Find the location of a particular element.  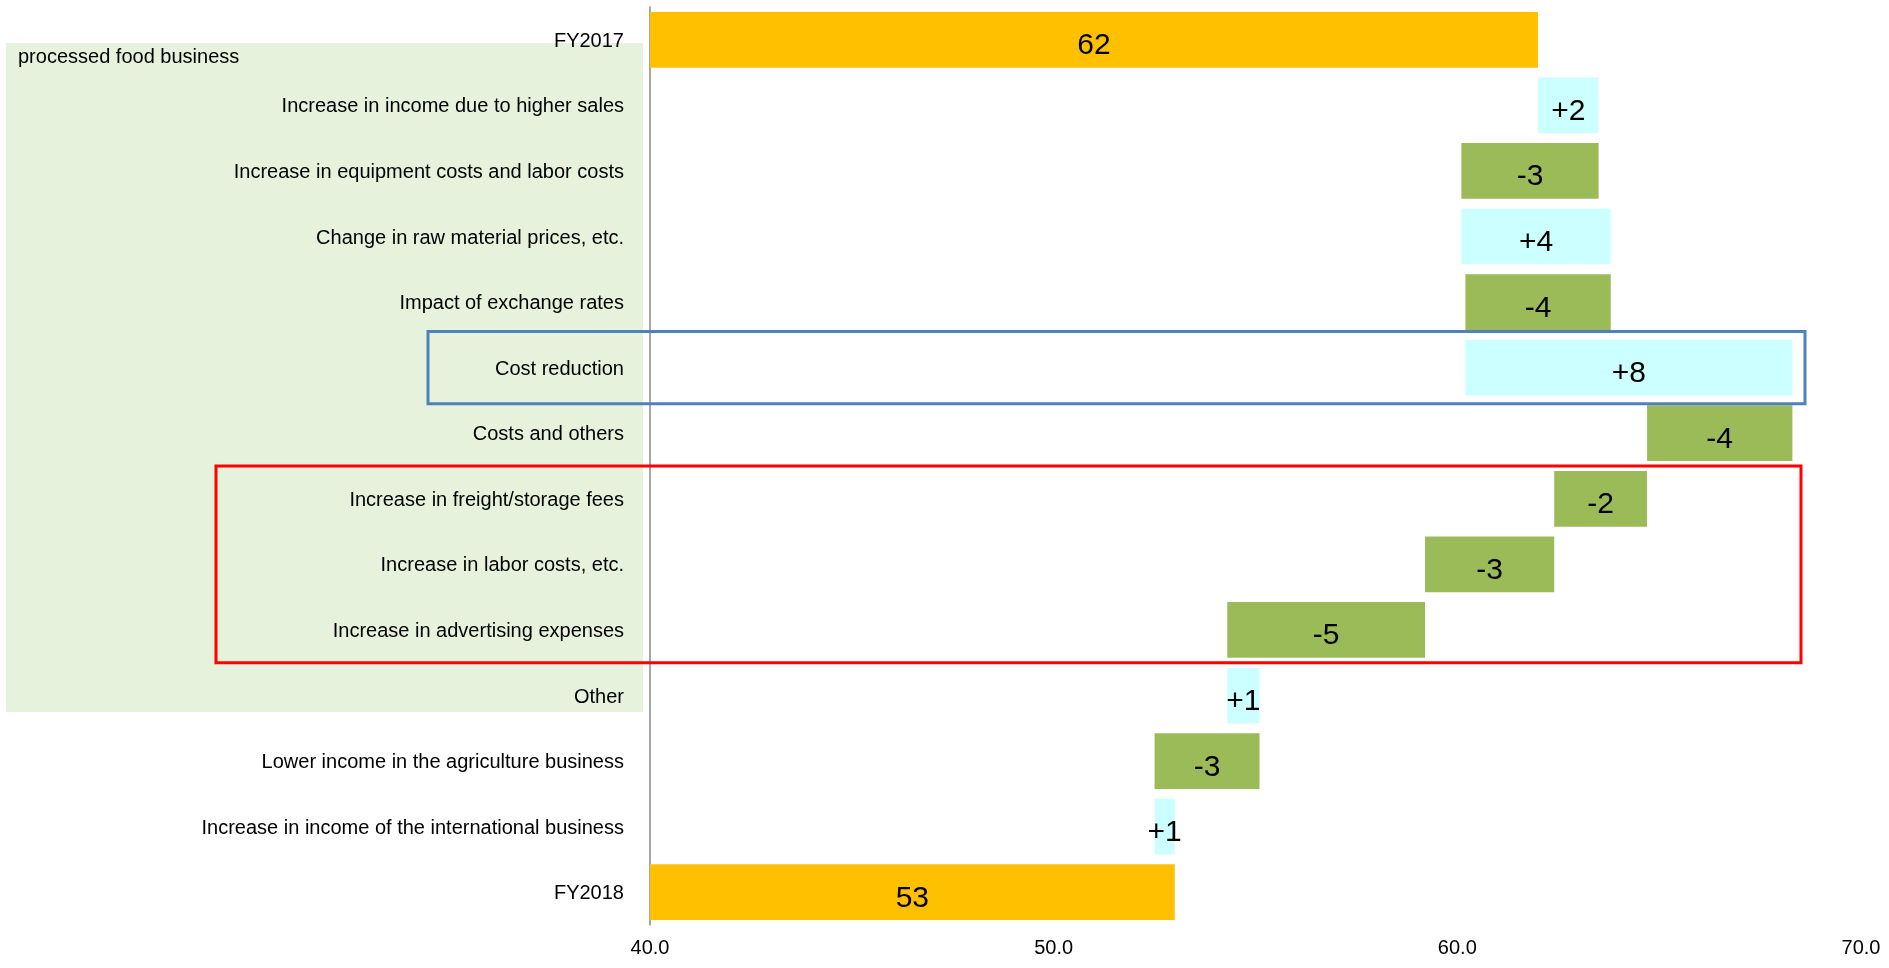

y-tick-label: Costs and others is located at coordinates (548, 433).